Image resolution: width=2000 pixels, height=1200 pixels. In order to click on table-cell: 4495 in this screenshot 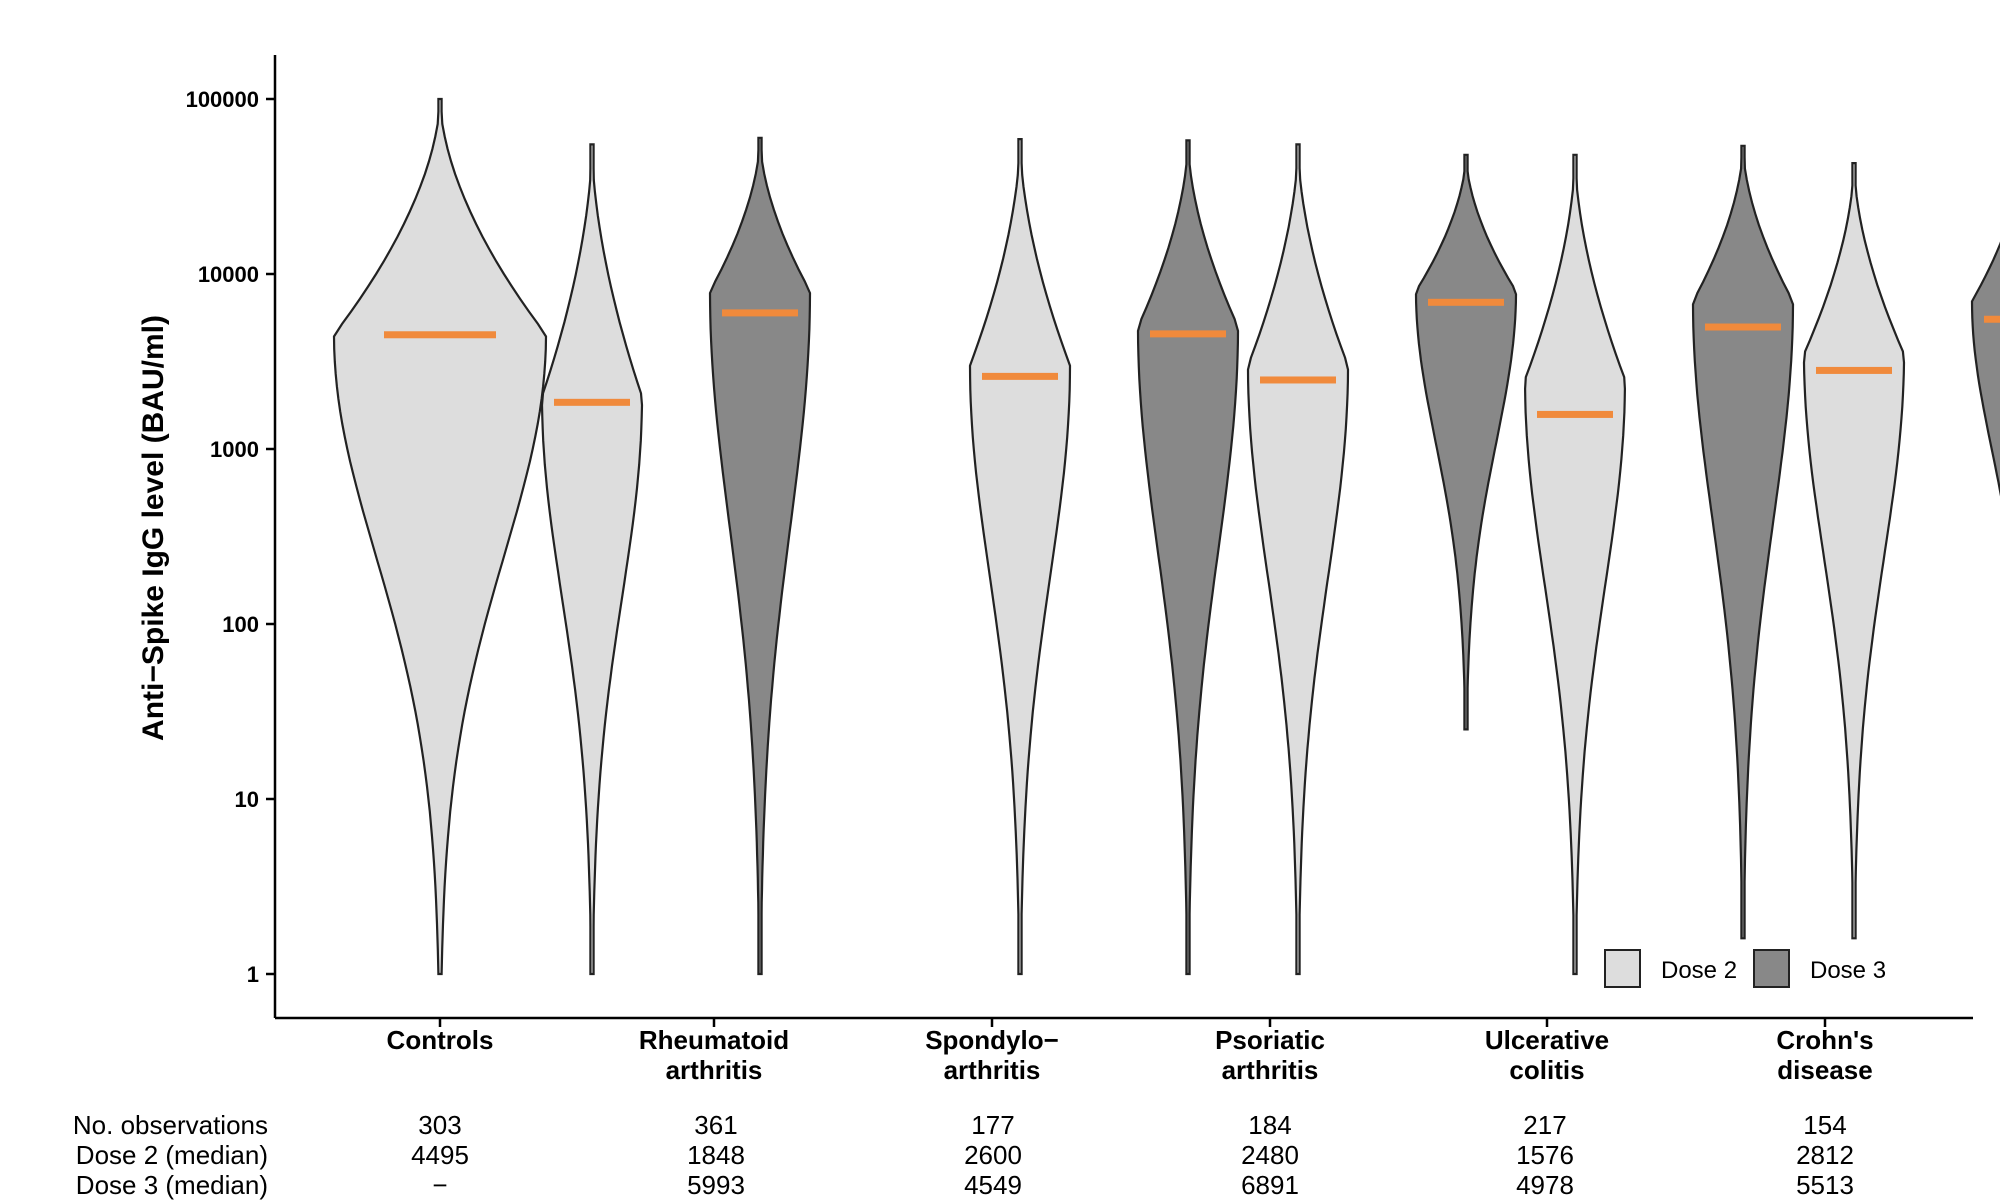, I will do `click(440, 1155)`.